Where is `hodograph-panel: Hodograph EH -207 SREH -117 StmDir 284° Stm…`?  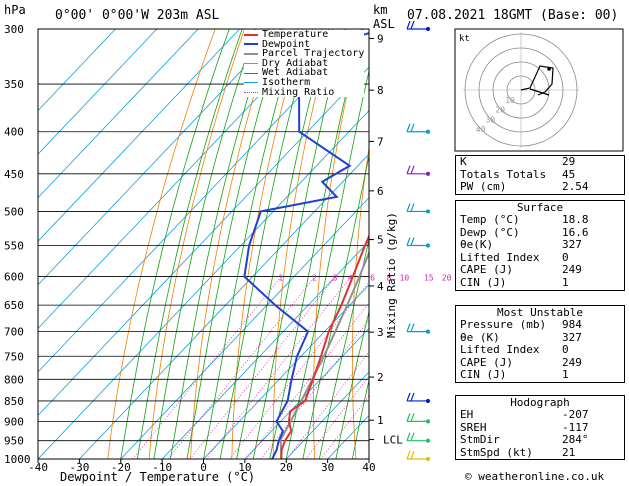 hodograph-panel: Hodograph EH -207 SREH -117 StmDir 284° Stm… is located at coordinates (540, 428).